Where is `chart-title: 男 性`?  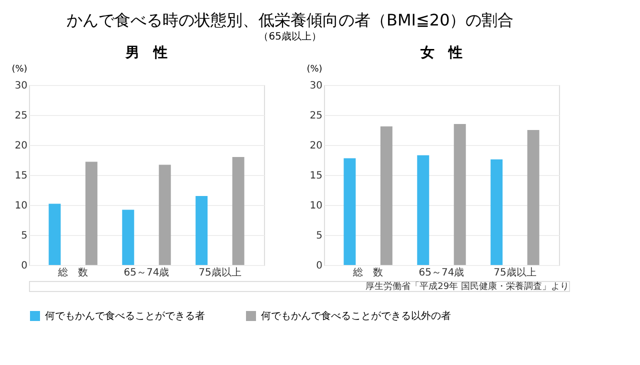 chart-title: 男 性 is located at coordinates (146, 53).